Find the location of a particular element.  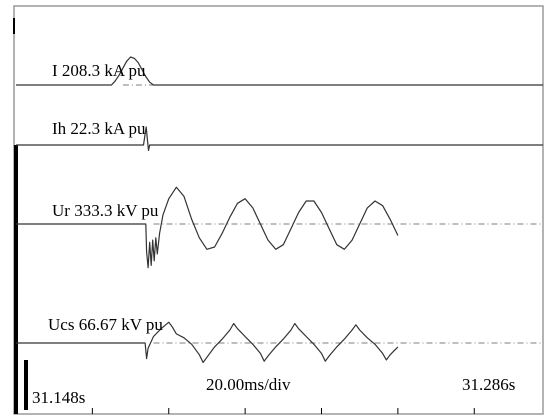

channel-label: I 208.3 kA pu is located at coordinates (99, 70).